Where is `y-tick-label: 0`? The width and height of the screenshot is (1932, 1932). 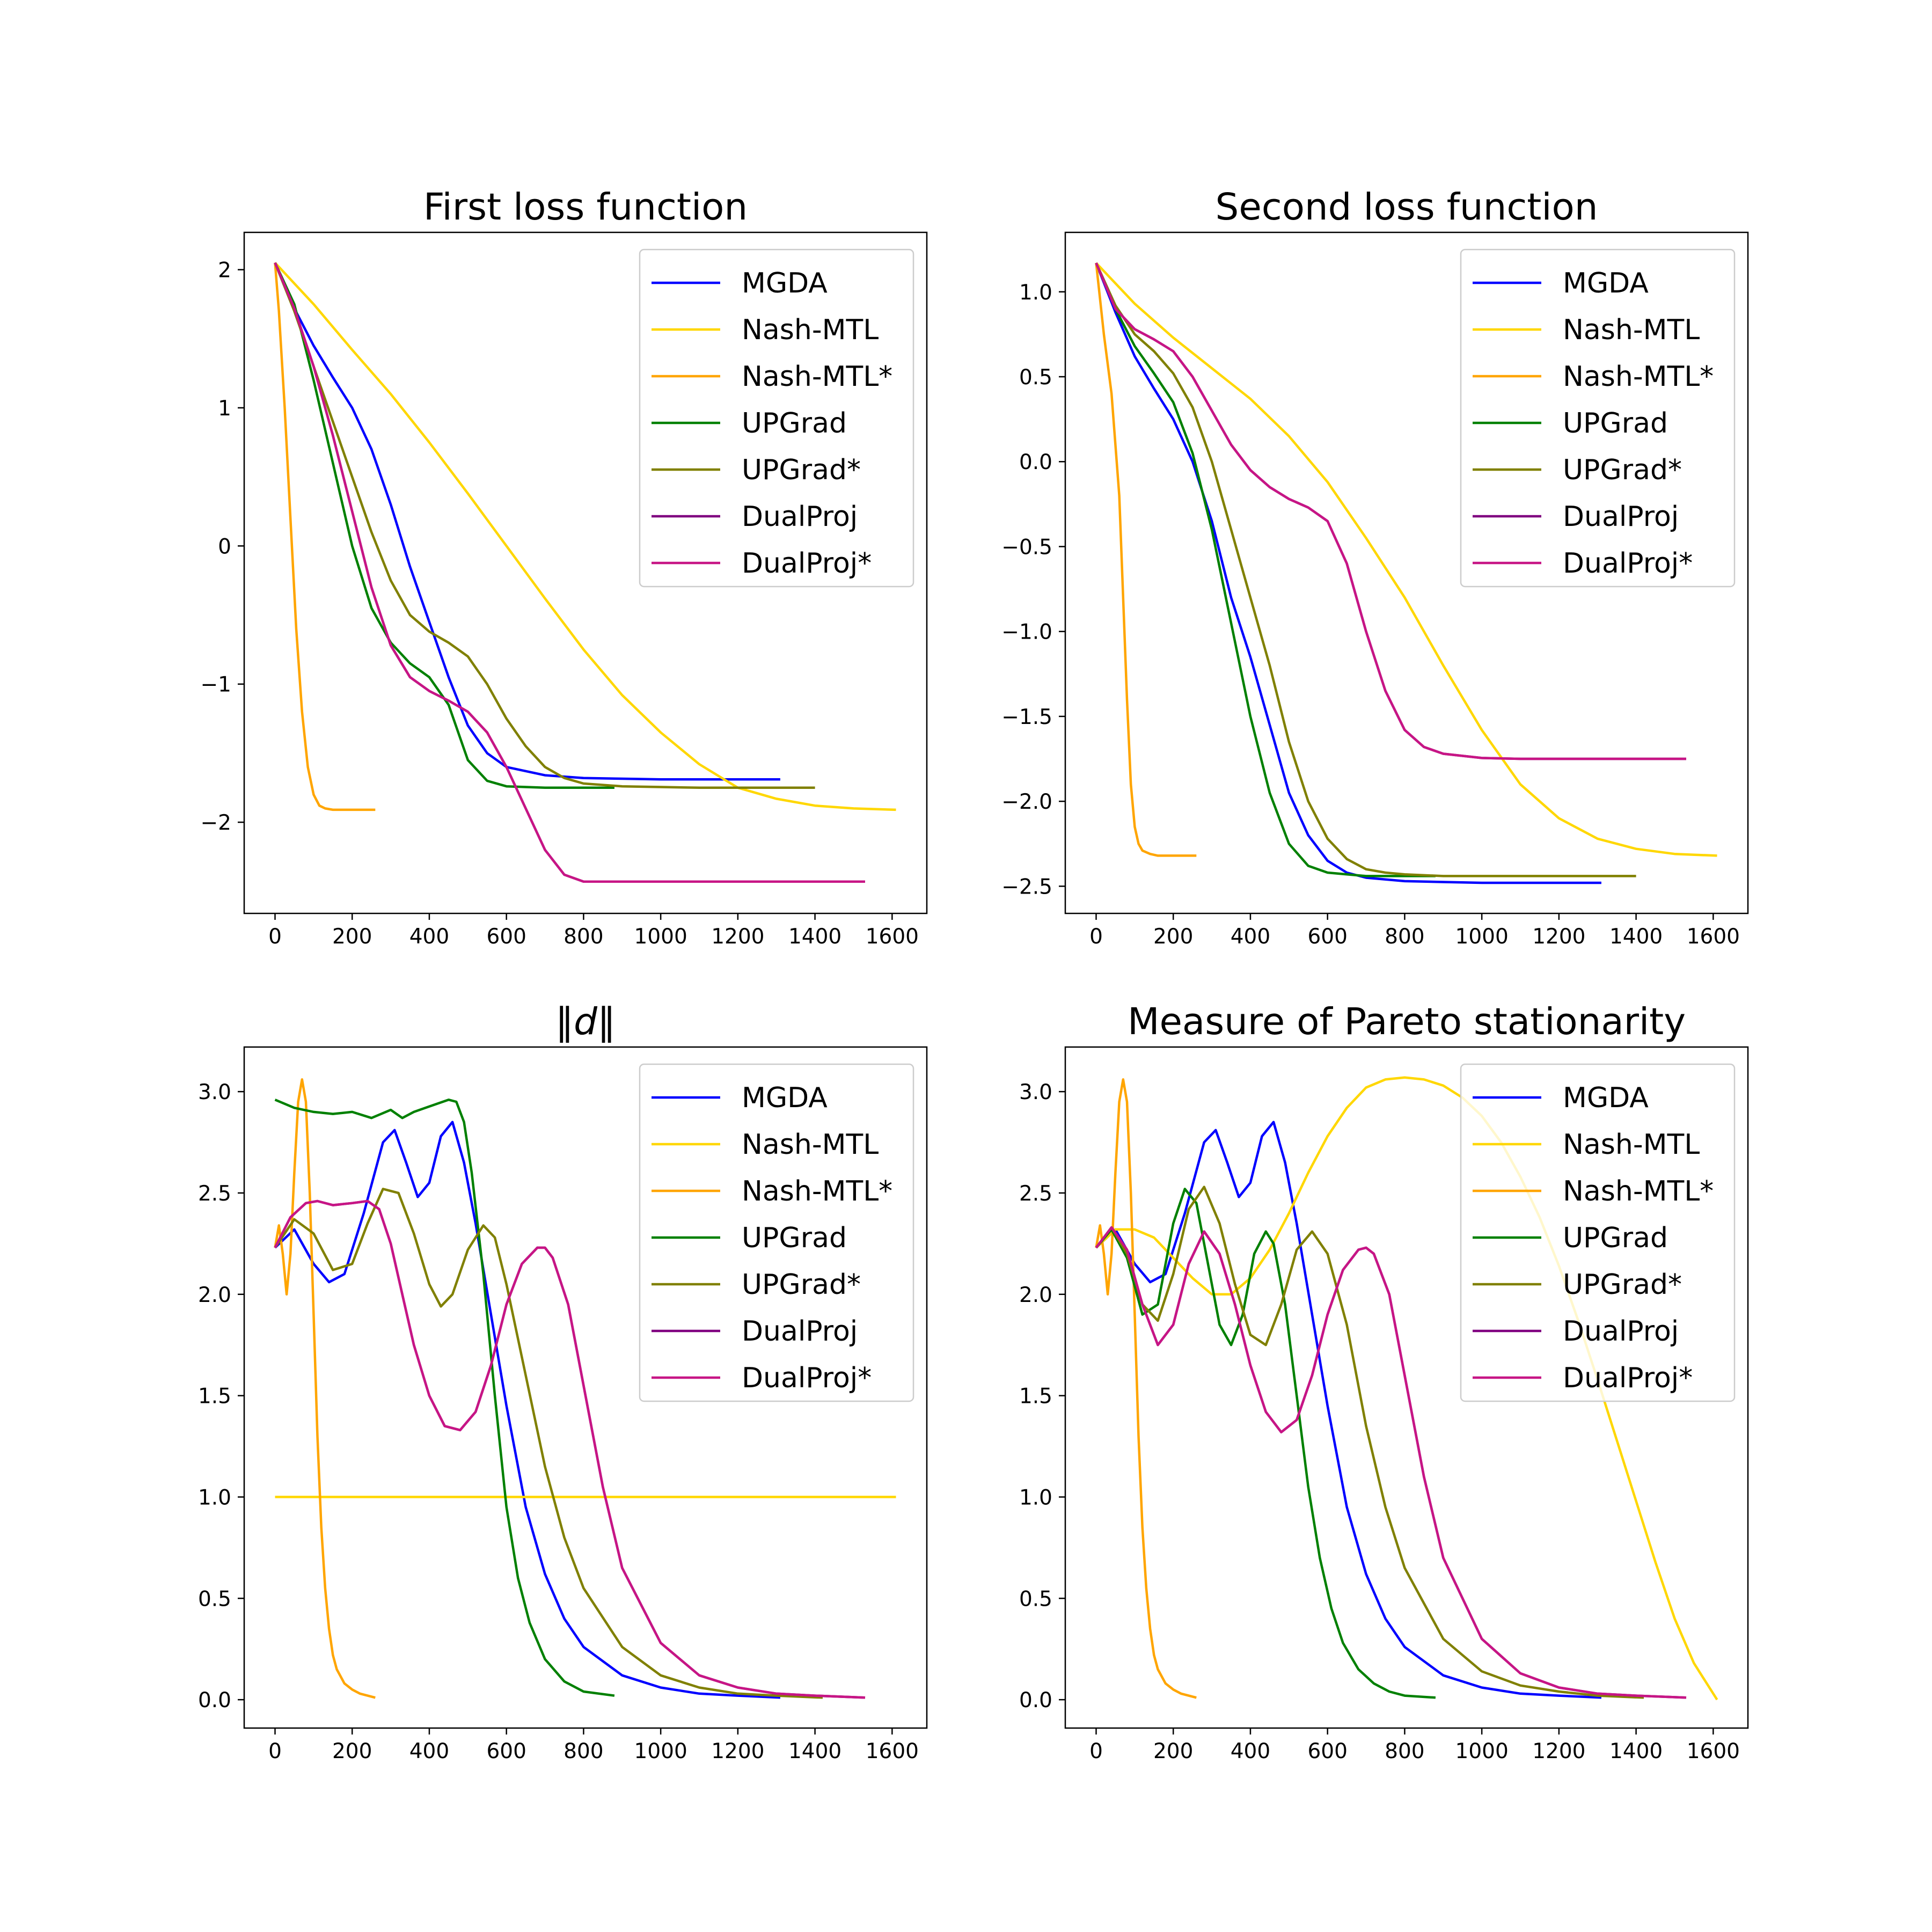
y-tick-label: 0 is located at coordinates (224, 547).